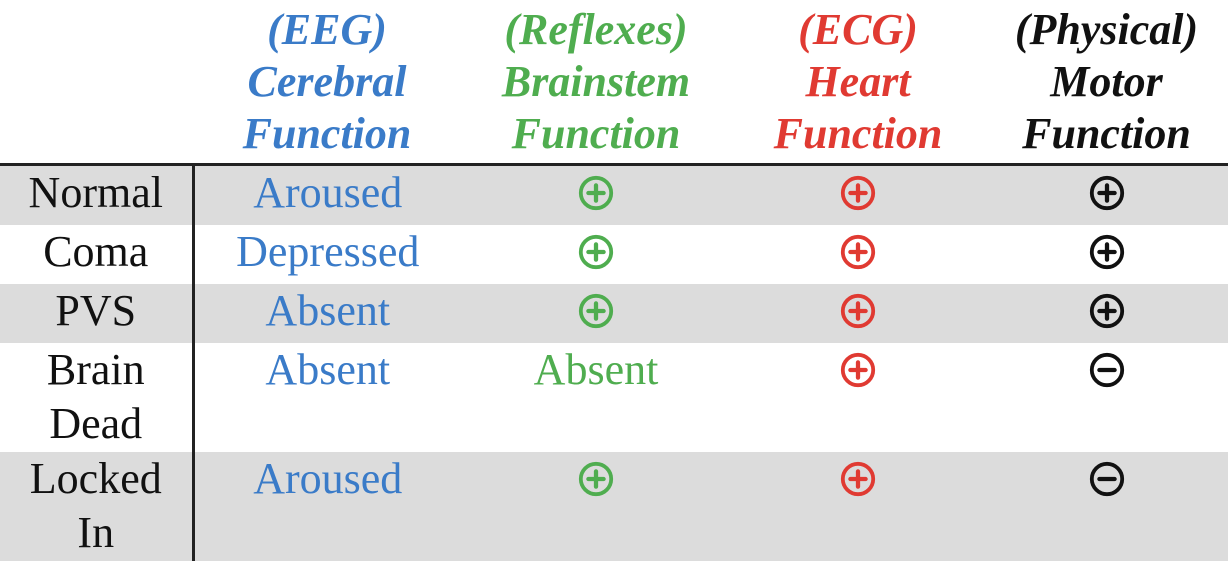 The height and width of the screenshot is (561, 1228). Describe the element at coordinates (96, 479) in the screenshot. I see `row-label-line: Locked` at that location.